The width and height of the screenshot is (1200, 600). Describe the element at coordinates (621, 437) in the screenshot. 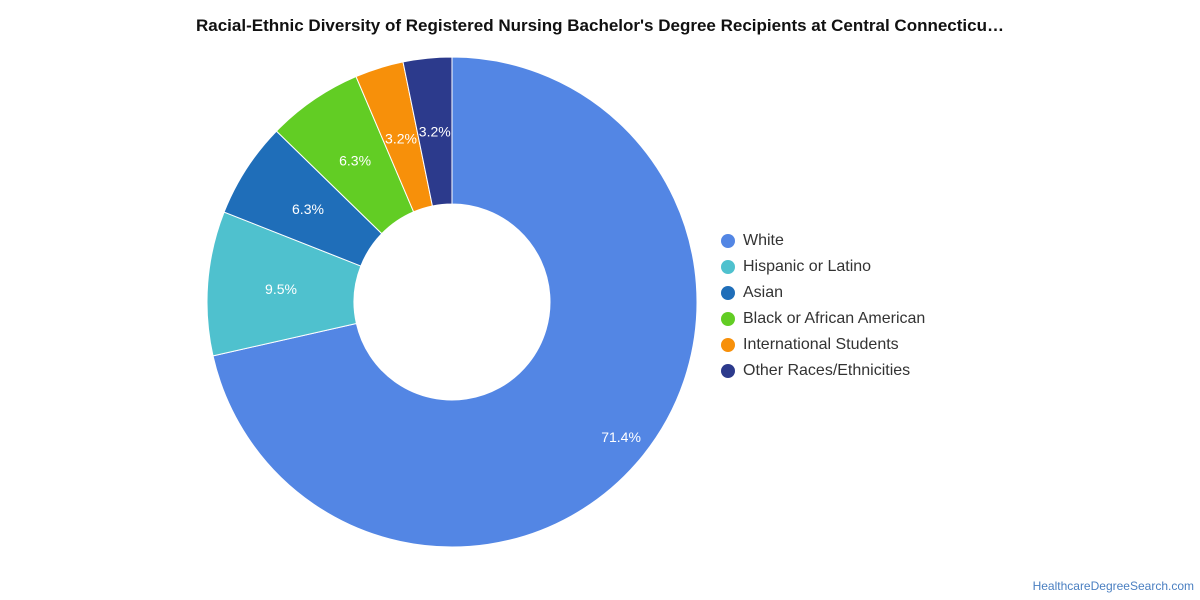

I see `slice-label-white: 71.4%` at that location.